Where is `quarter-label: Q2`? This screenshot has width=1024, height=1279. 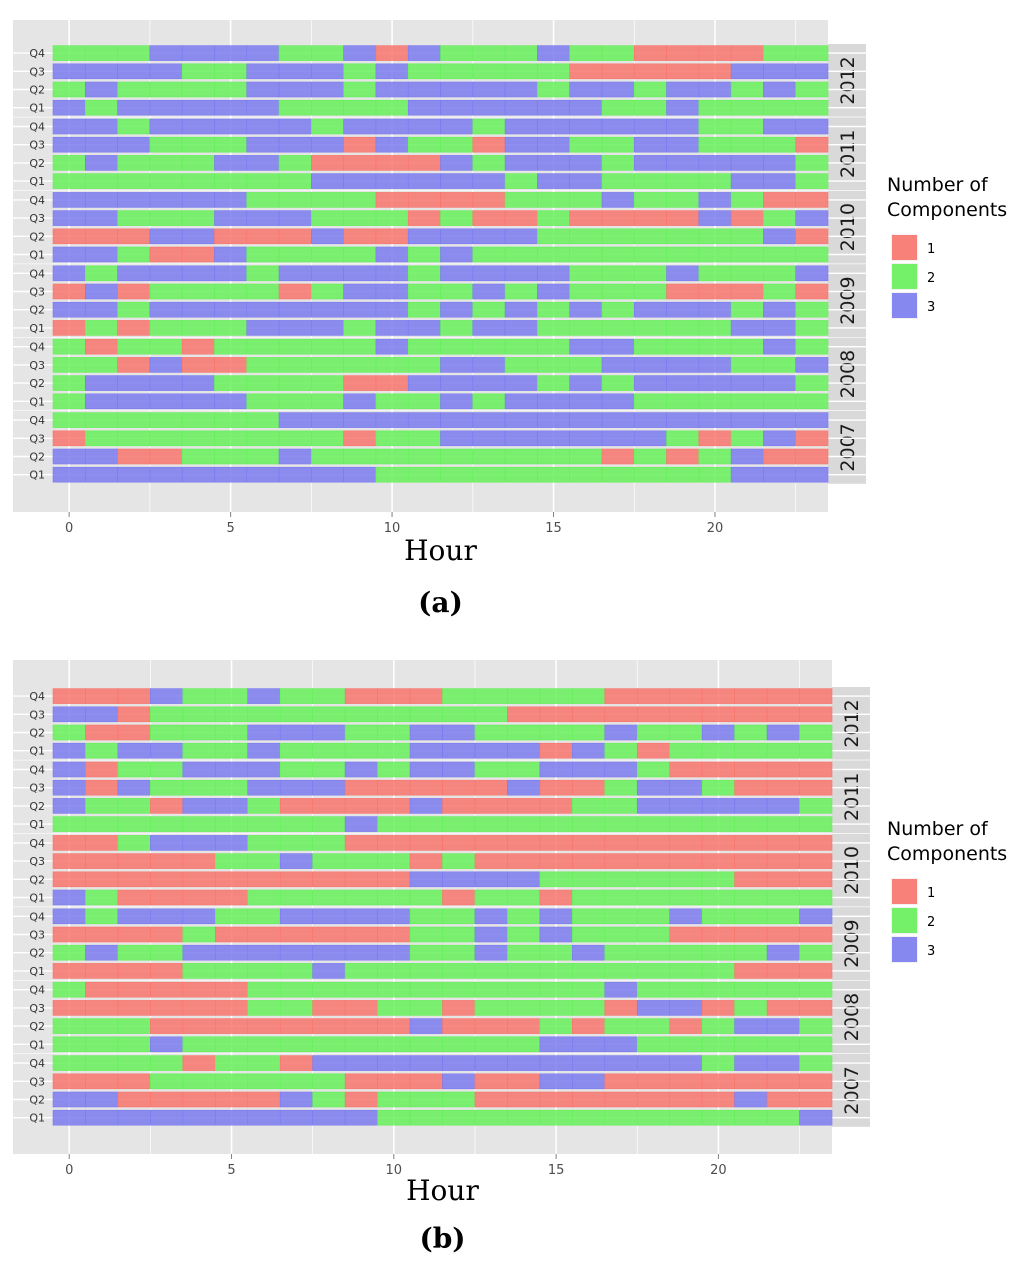
quarter-label: Q2 is located at coordinates (37, 1100).